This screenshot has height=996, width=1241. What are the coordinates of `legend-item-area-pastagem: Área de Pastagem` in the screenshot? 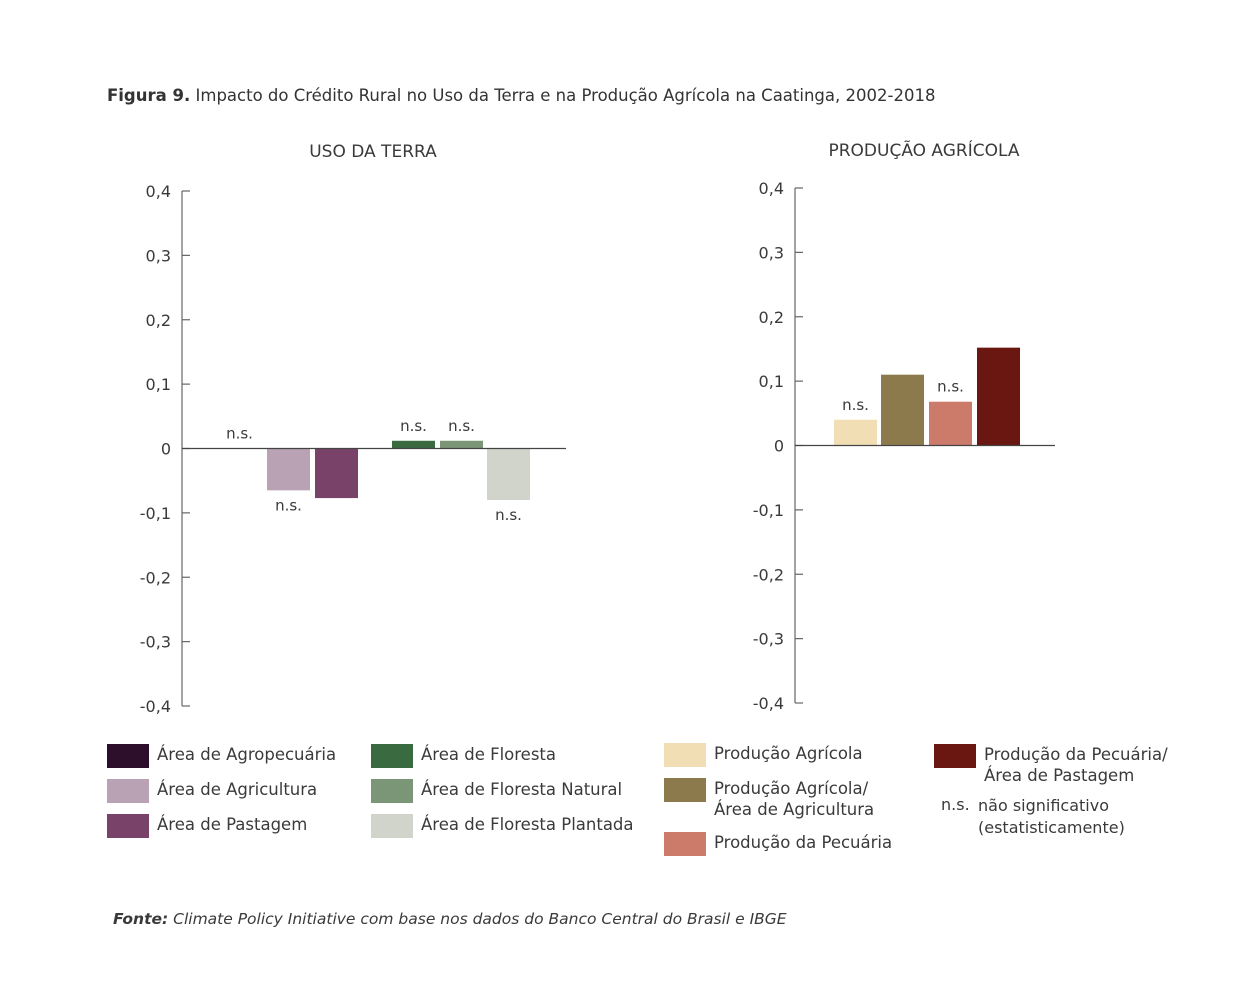 It's located at (207, 826).